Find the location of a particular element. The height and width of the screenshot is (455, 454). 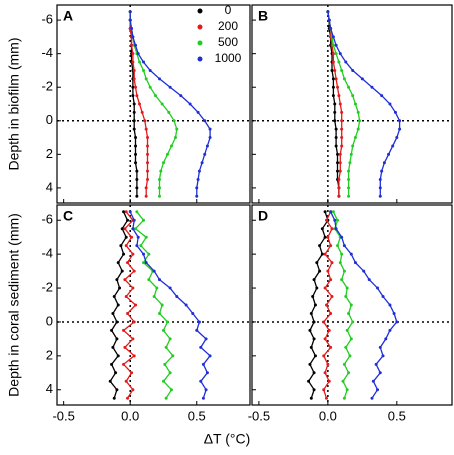

x-tick-label: -0.5 is located at coordinates (63, 415).